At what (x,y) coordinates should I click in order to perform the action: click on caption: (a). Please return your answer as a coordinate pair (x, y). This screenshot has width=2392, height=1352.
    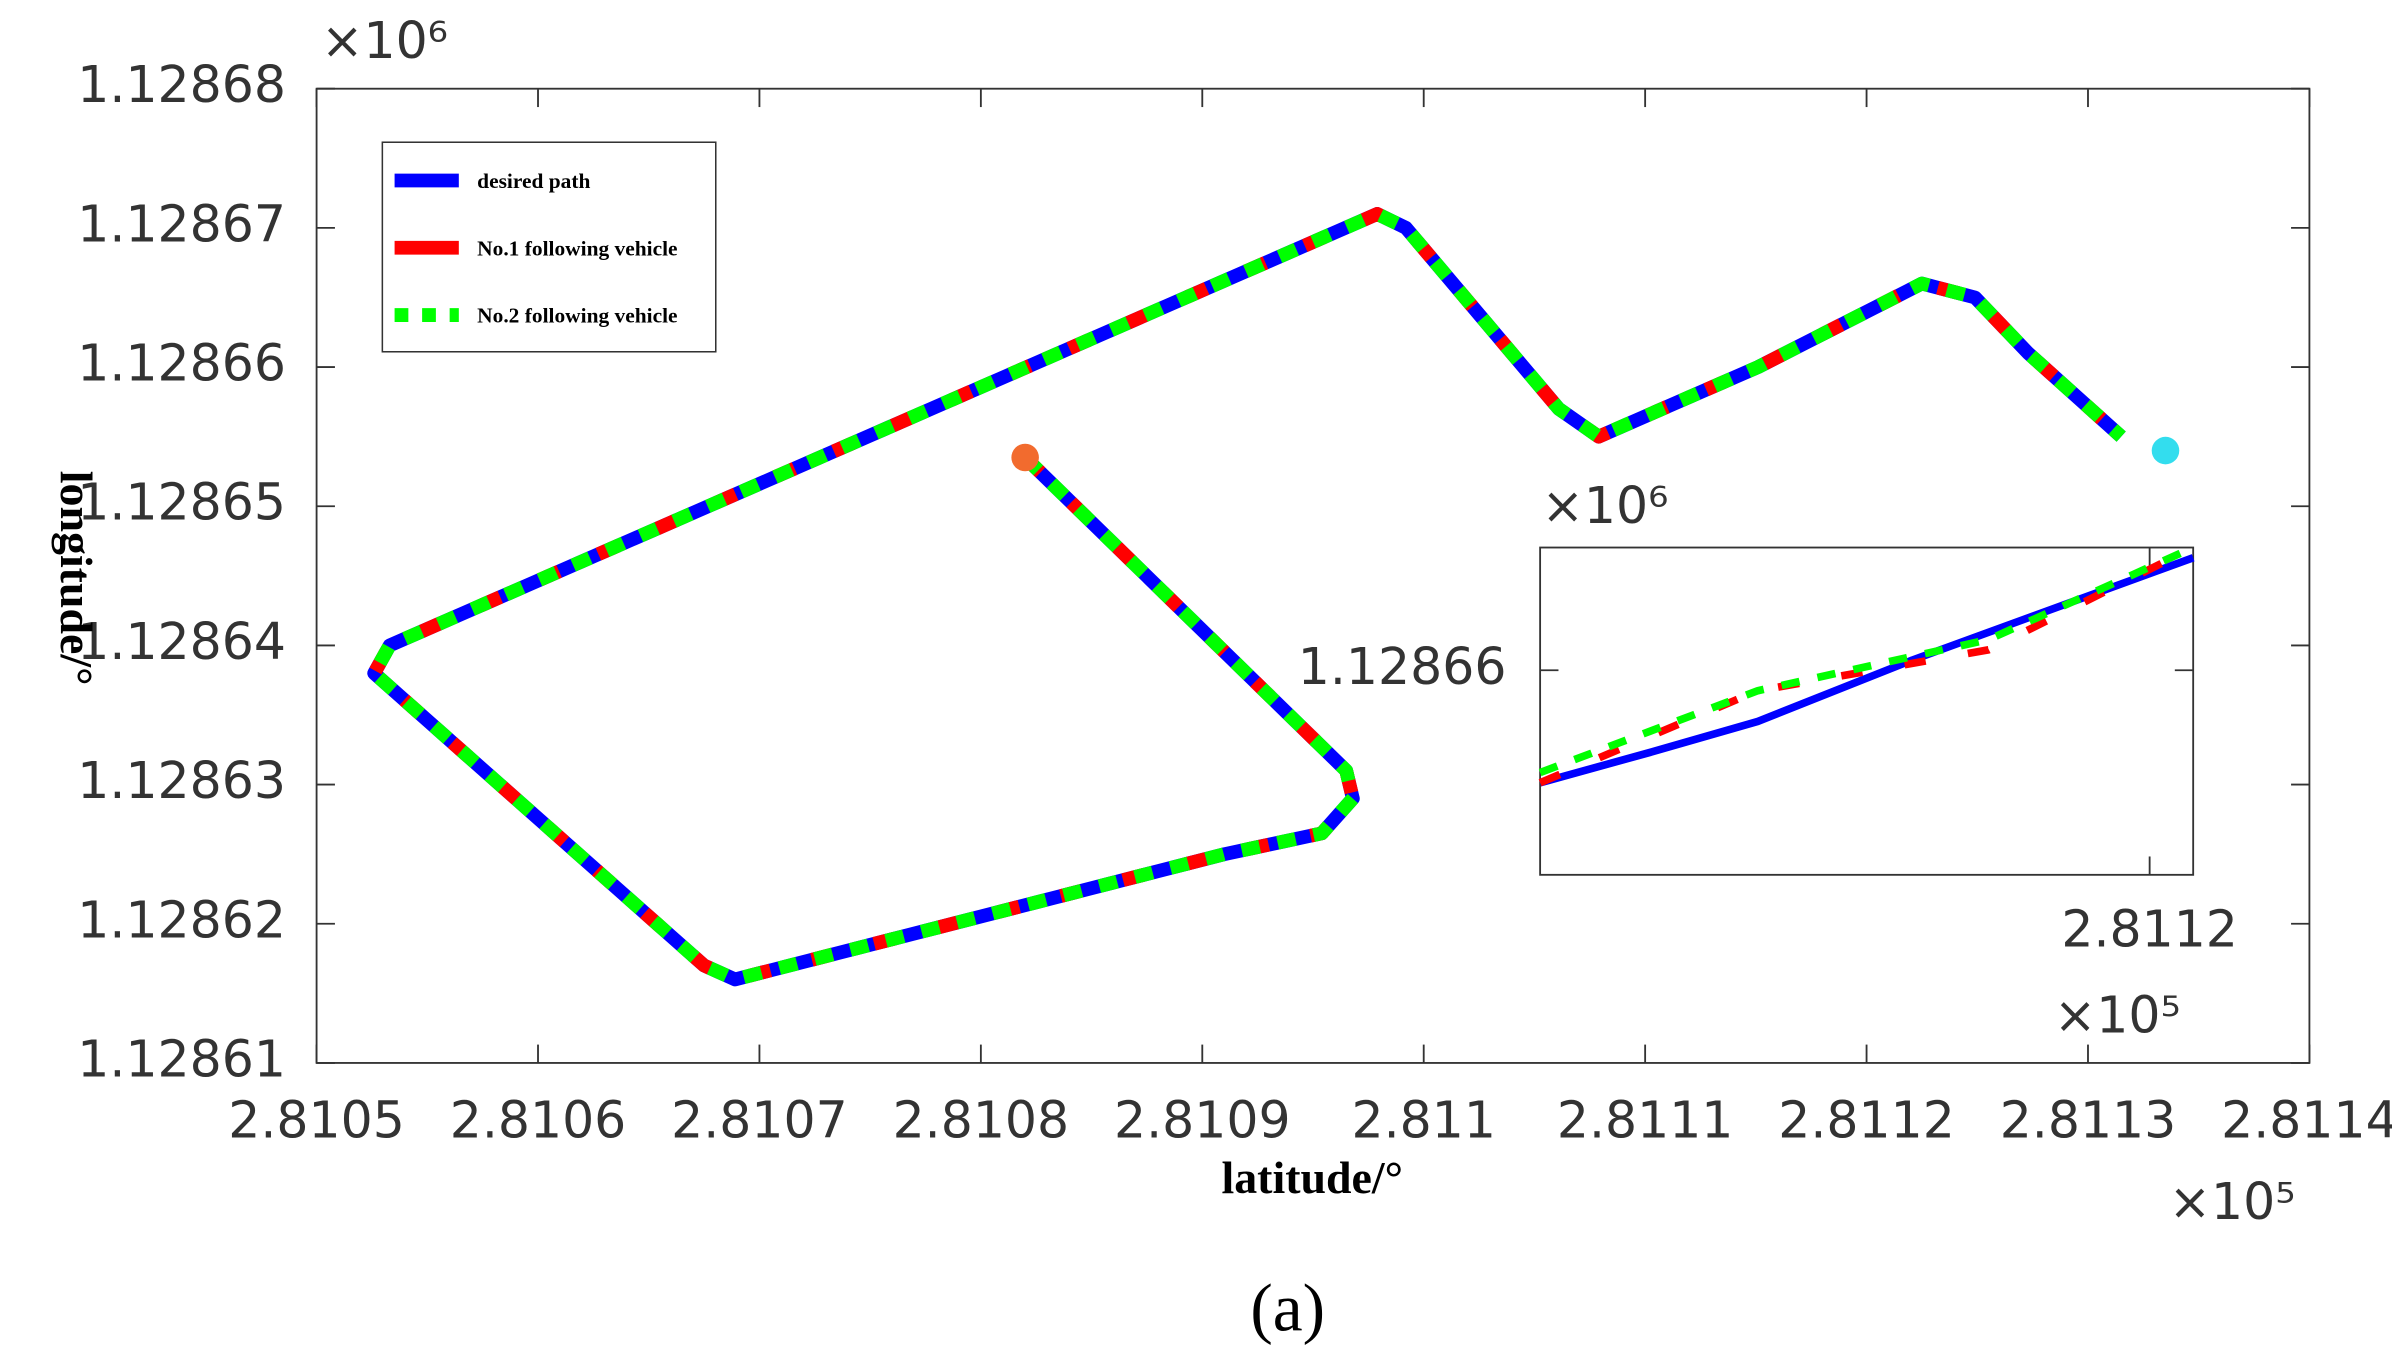
    Looking at the image, I should click on (1287, 1308).